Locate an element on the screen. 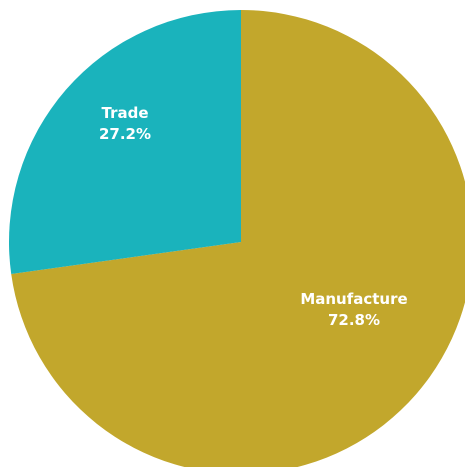  slice-value-manufacture: 72.8% is located at coordinates (354, 320).